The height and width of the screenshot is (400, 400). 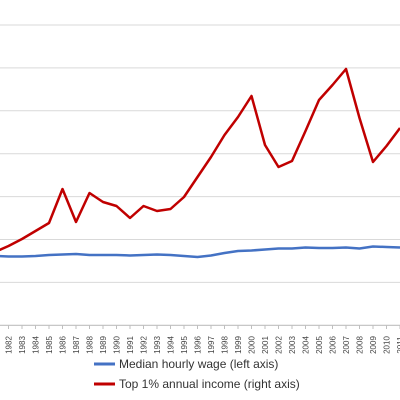 I want to click on x-tick-label: 1995, so click(x=184, y=345).